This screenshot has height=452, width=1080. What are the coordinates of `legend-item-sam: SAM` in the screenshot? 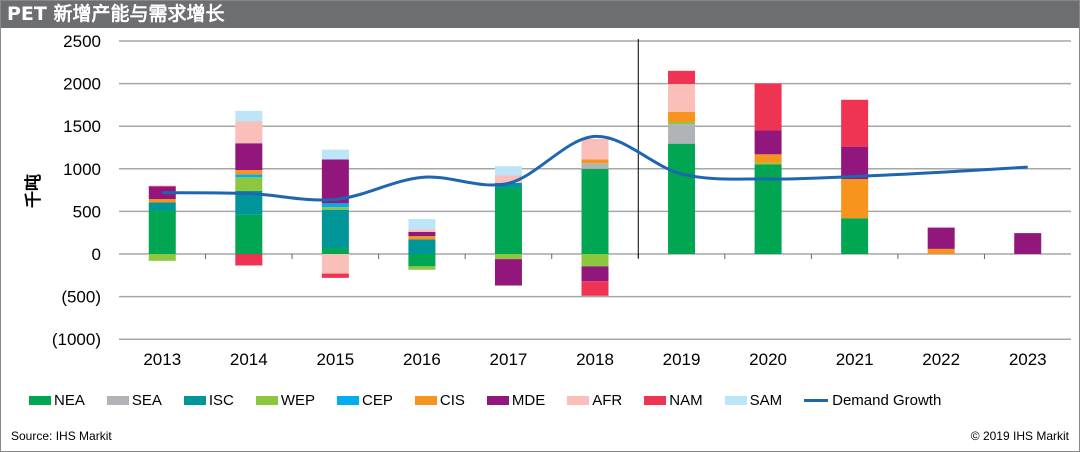 It's located at (753, 400).